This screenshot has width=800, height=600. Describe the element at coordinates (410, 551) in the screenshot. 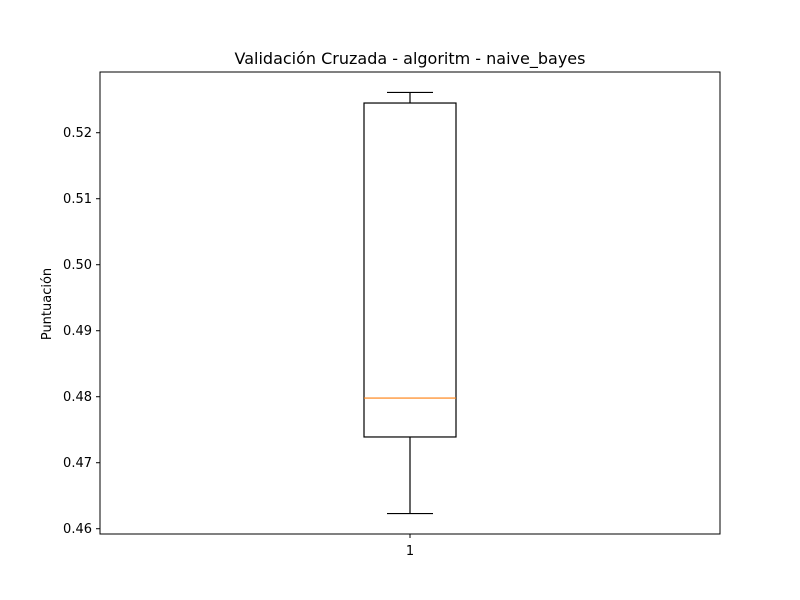

I see `x-tick-label: 1` at that location.